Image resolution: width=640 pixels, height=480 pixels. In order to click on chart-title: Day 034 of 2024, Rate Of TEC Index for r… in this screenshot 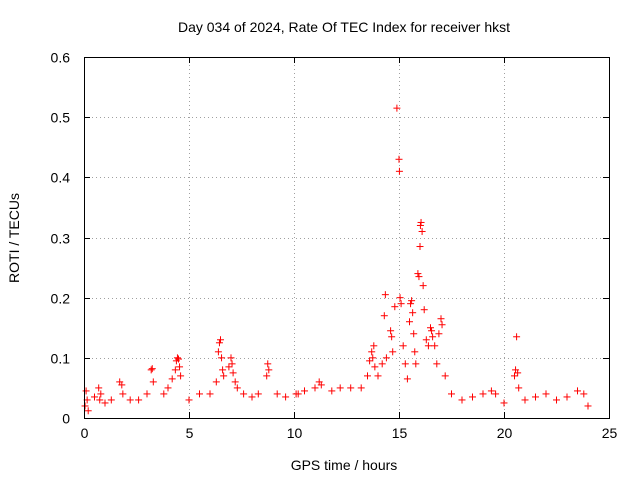, I will do `click(344, 27)`.